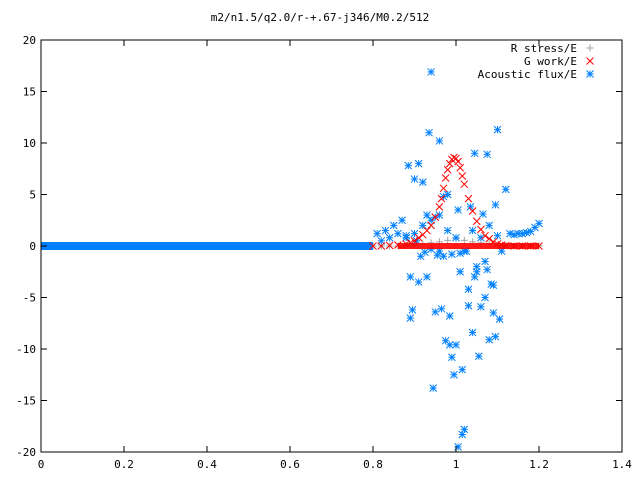  What do you see at coordinates (290, 464) in the screenshot?
I see `x-tick-label-3: 0.6` at bounding box center [290, 464].